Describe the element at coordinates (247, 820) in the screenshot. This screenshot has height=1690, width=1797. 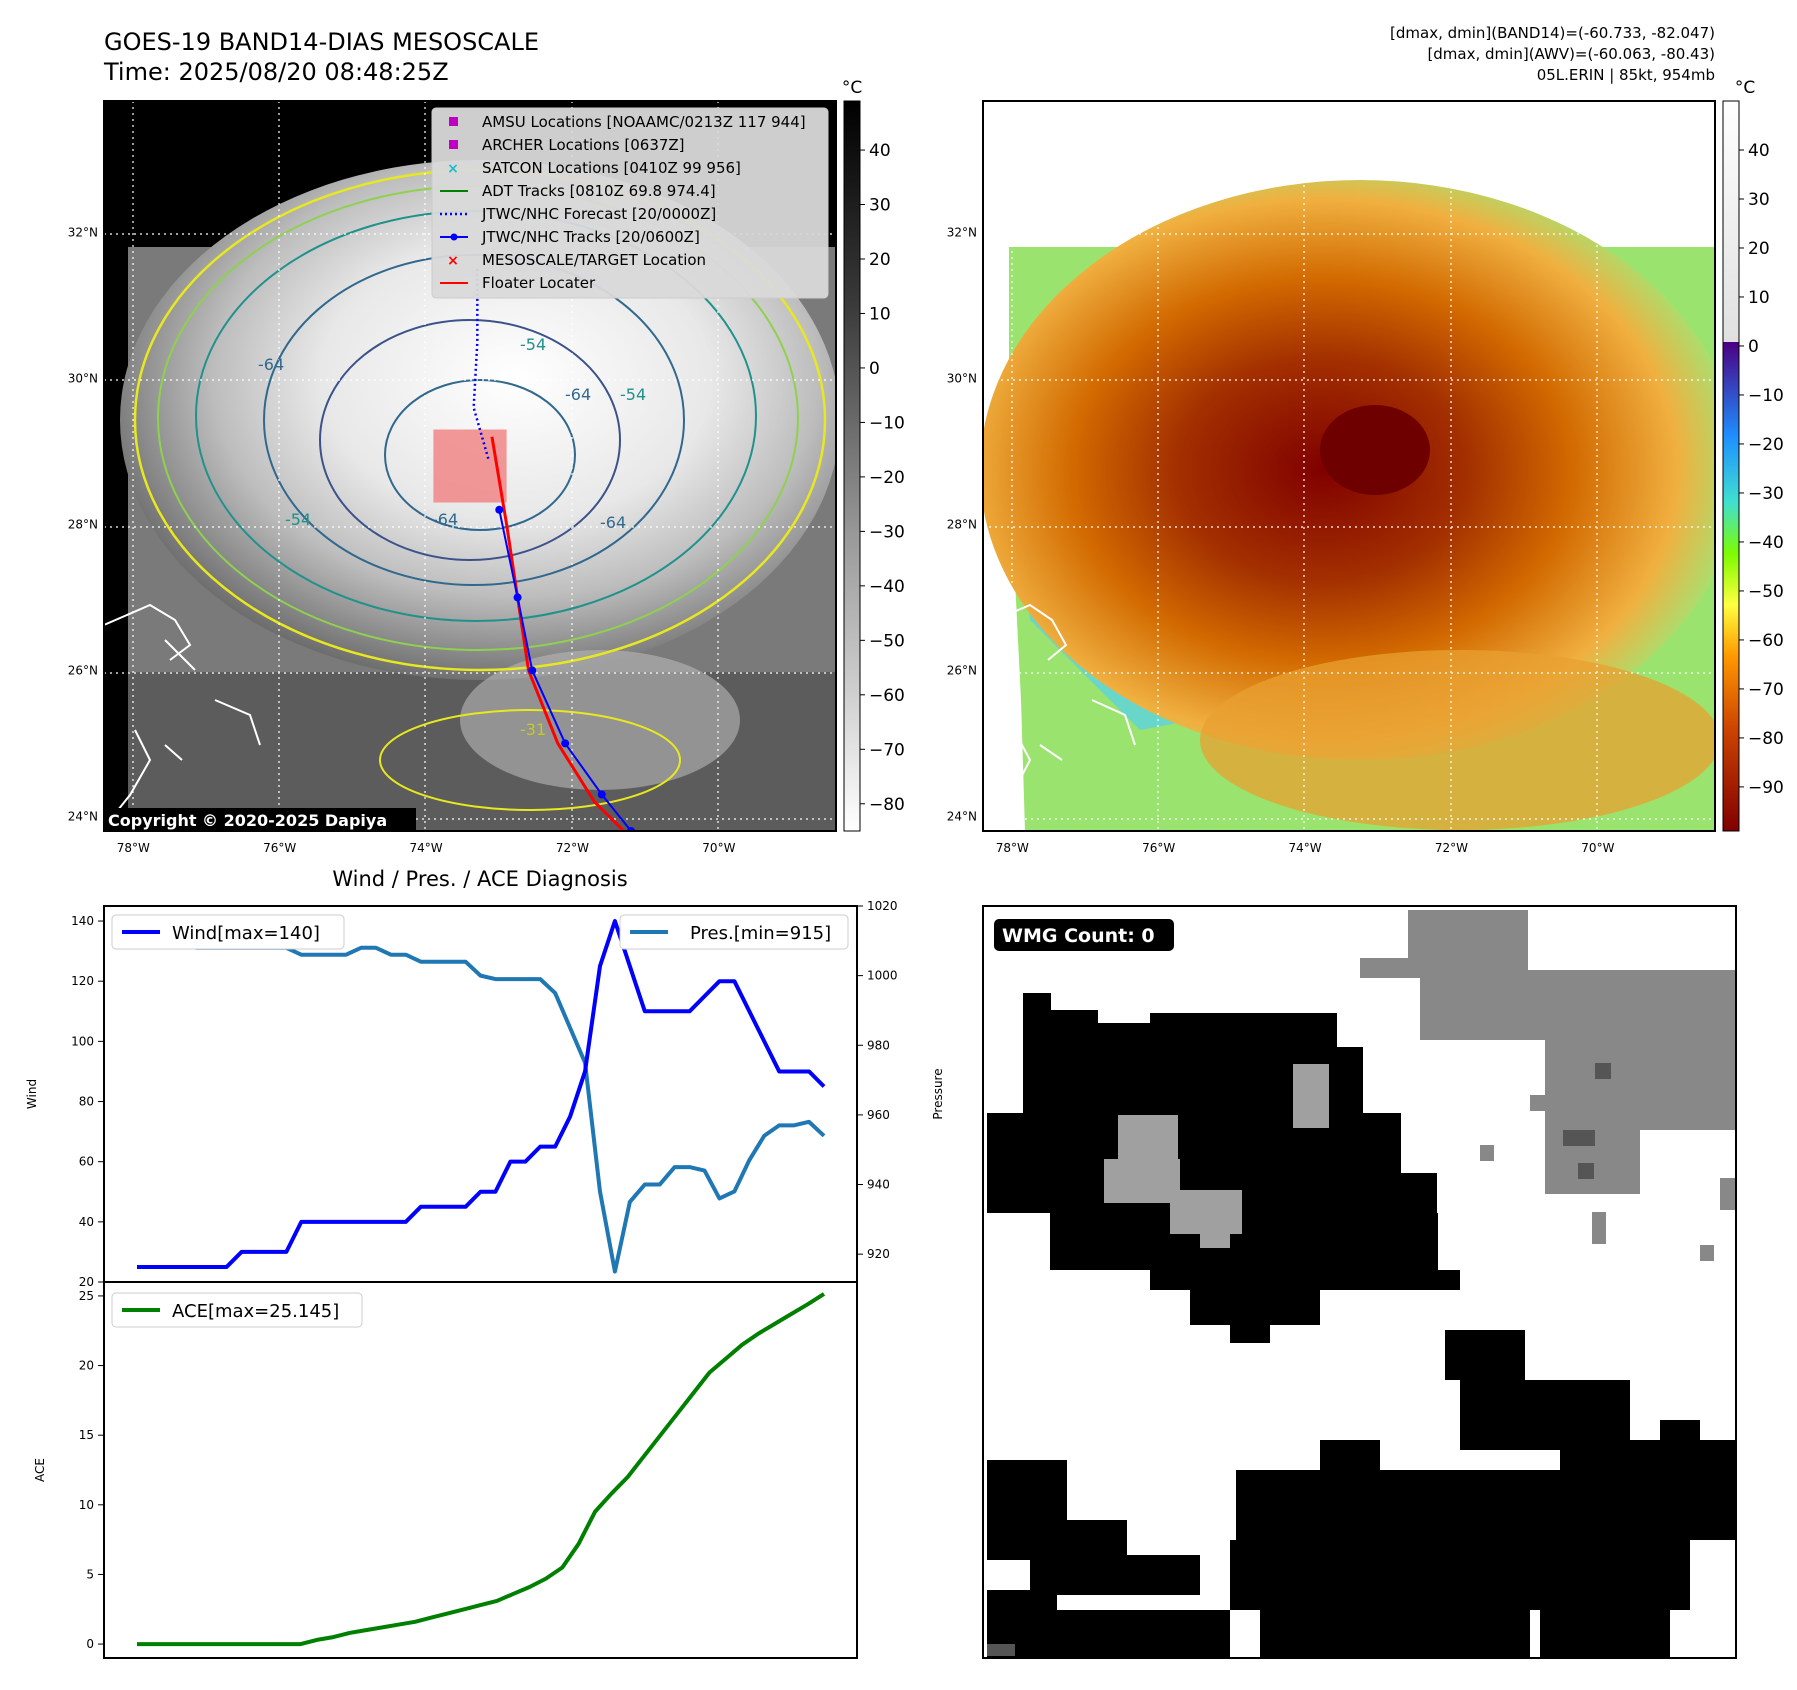
I see `copyright-text: Copyright © 2020-2025 Dapiya` at that location.